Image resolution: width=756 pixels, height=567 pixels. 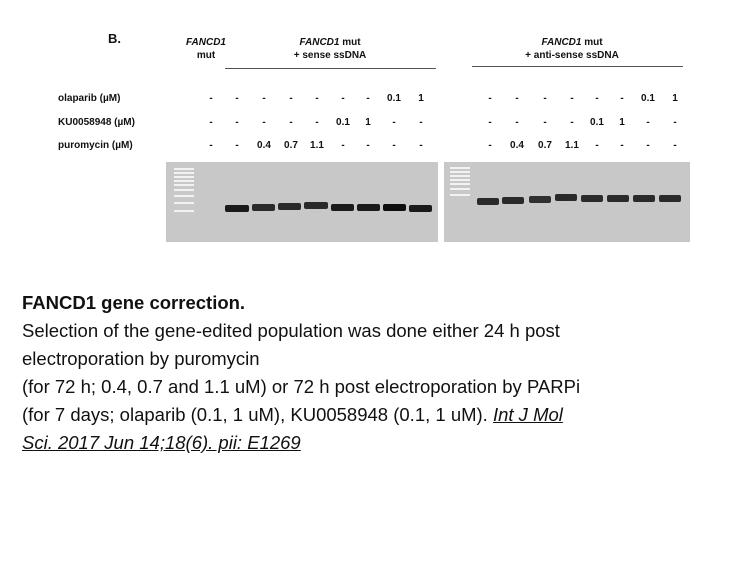 What do you see at coordinates (330, 49) in the screenshot?
I see `group-header-sense: FANCD1 mut + sense ssDNA` at bounding box center [330, 49].